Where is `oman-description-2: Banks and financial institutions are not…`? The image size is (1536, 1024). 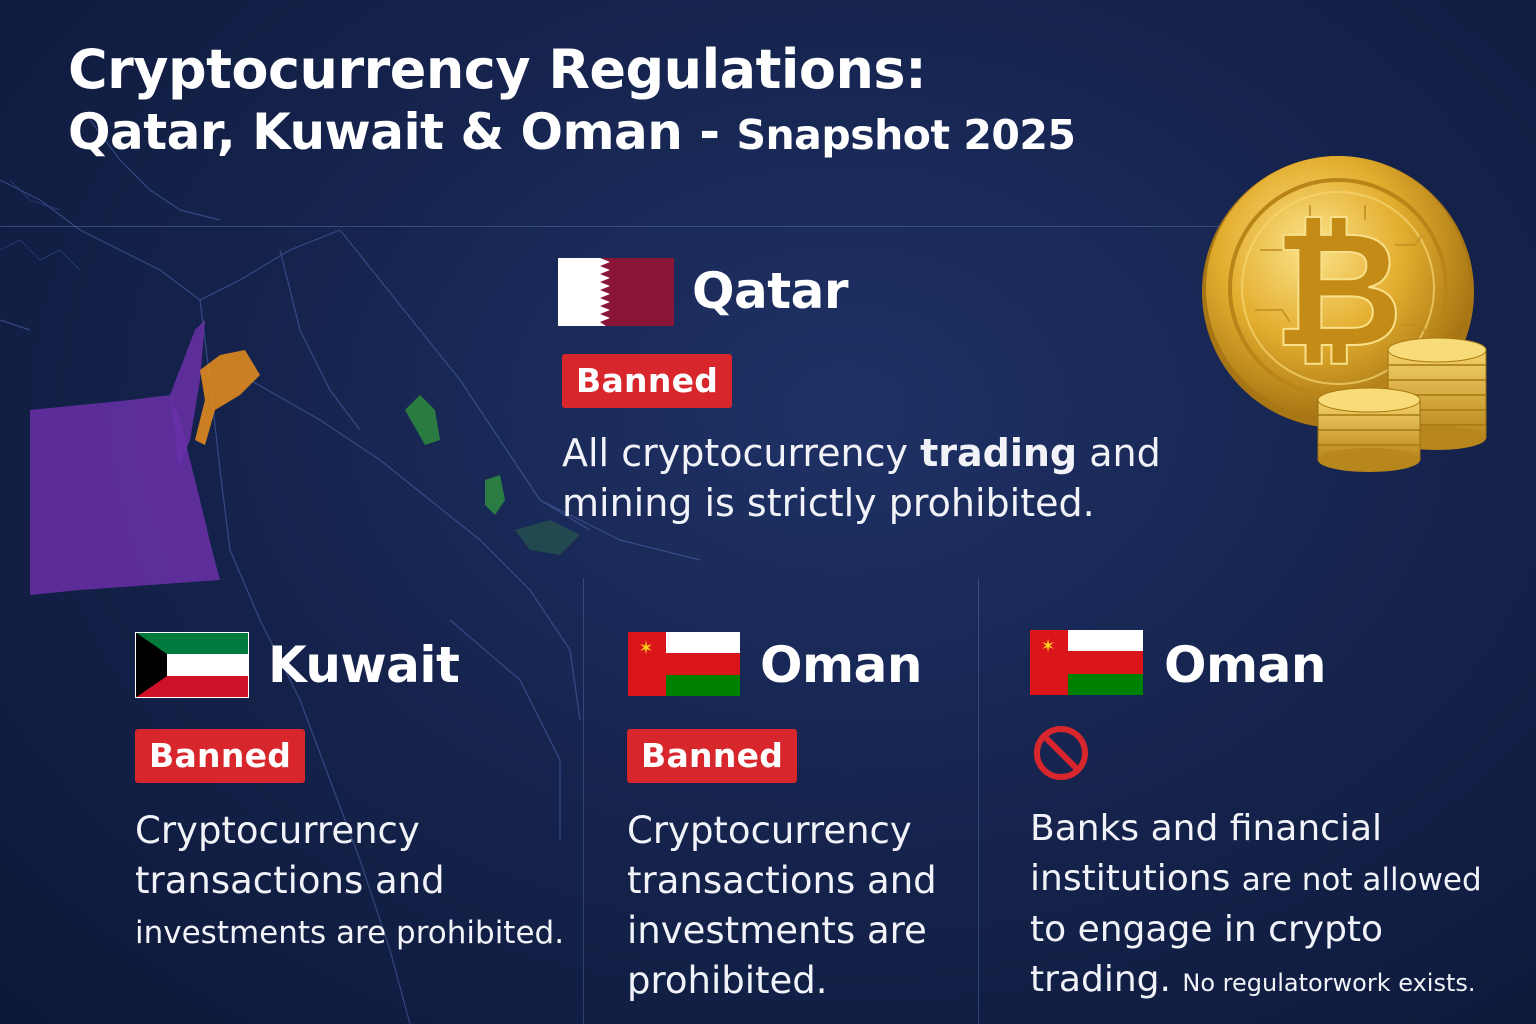 oman-description-2: Banks and financial institutions are not… is located at coordinates (1256, 904).